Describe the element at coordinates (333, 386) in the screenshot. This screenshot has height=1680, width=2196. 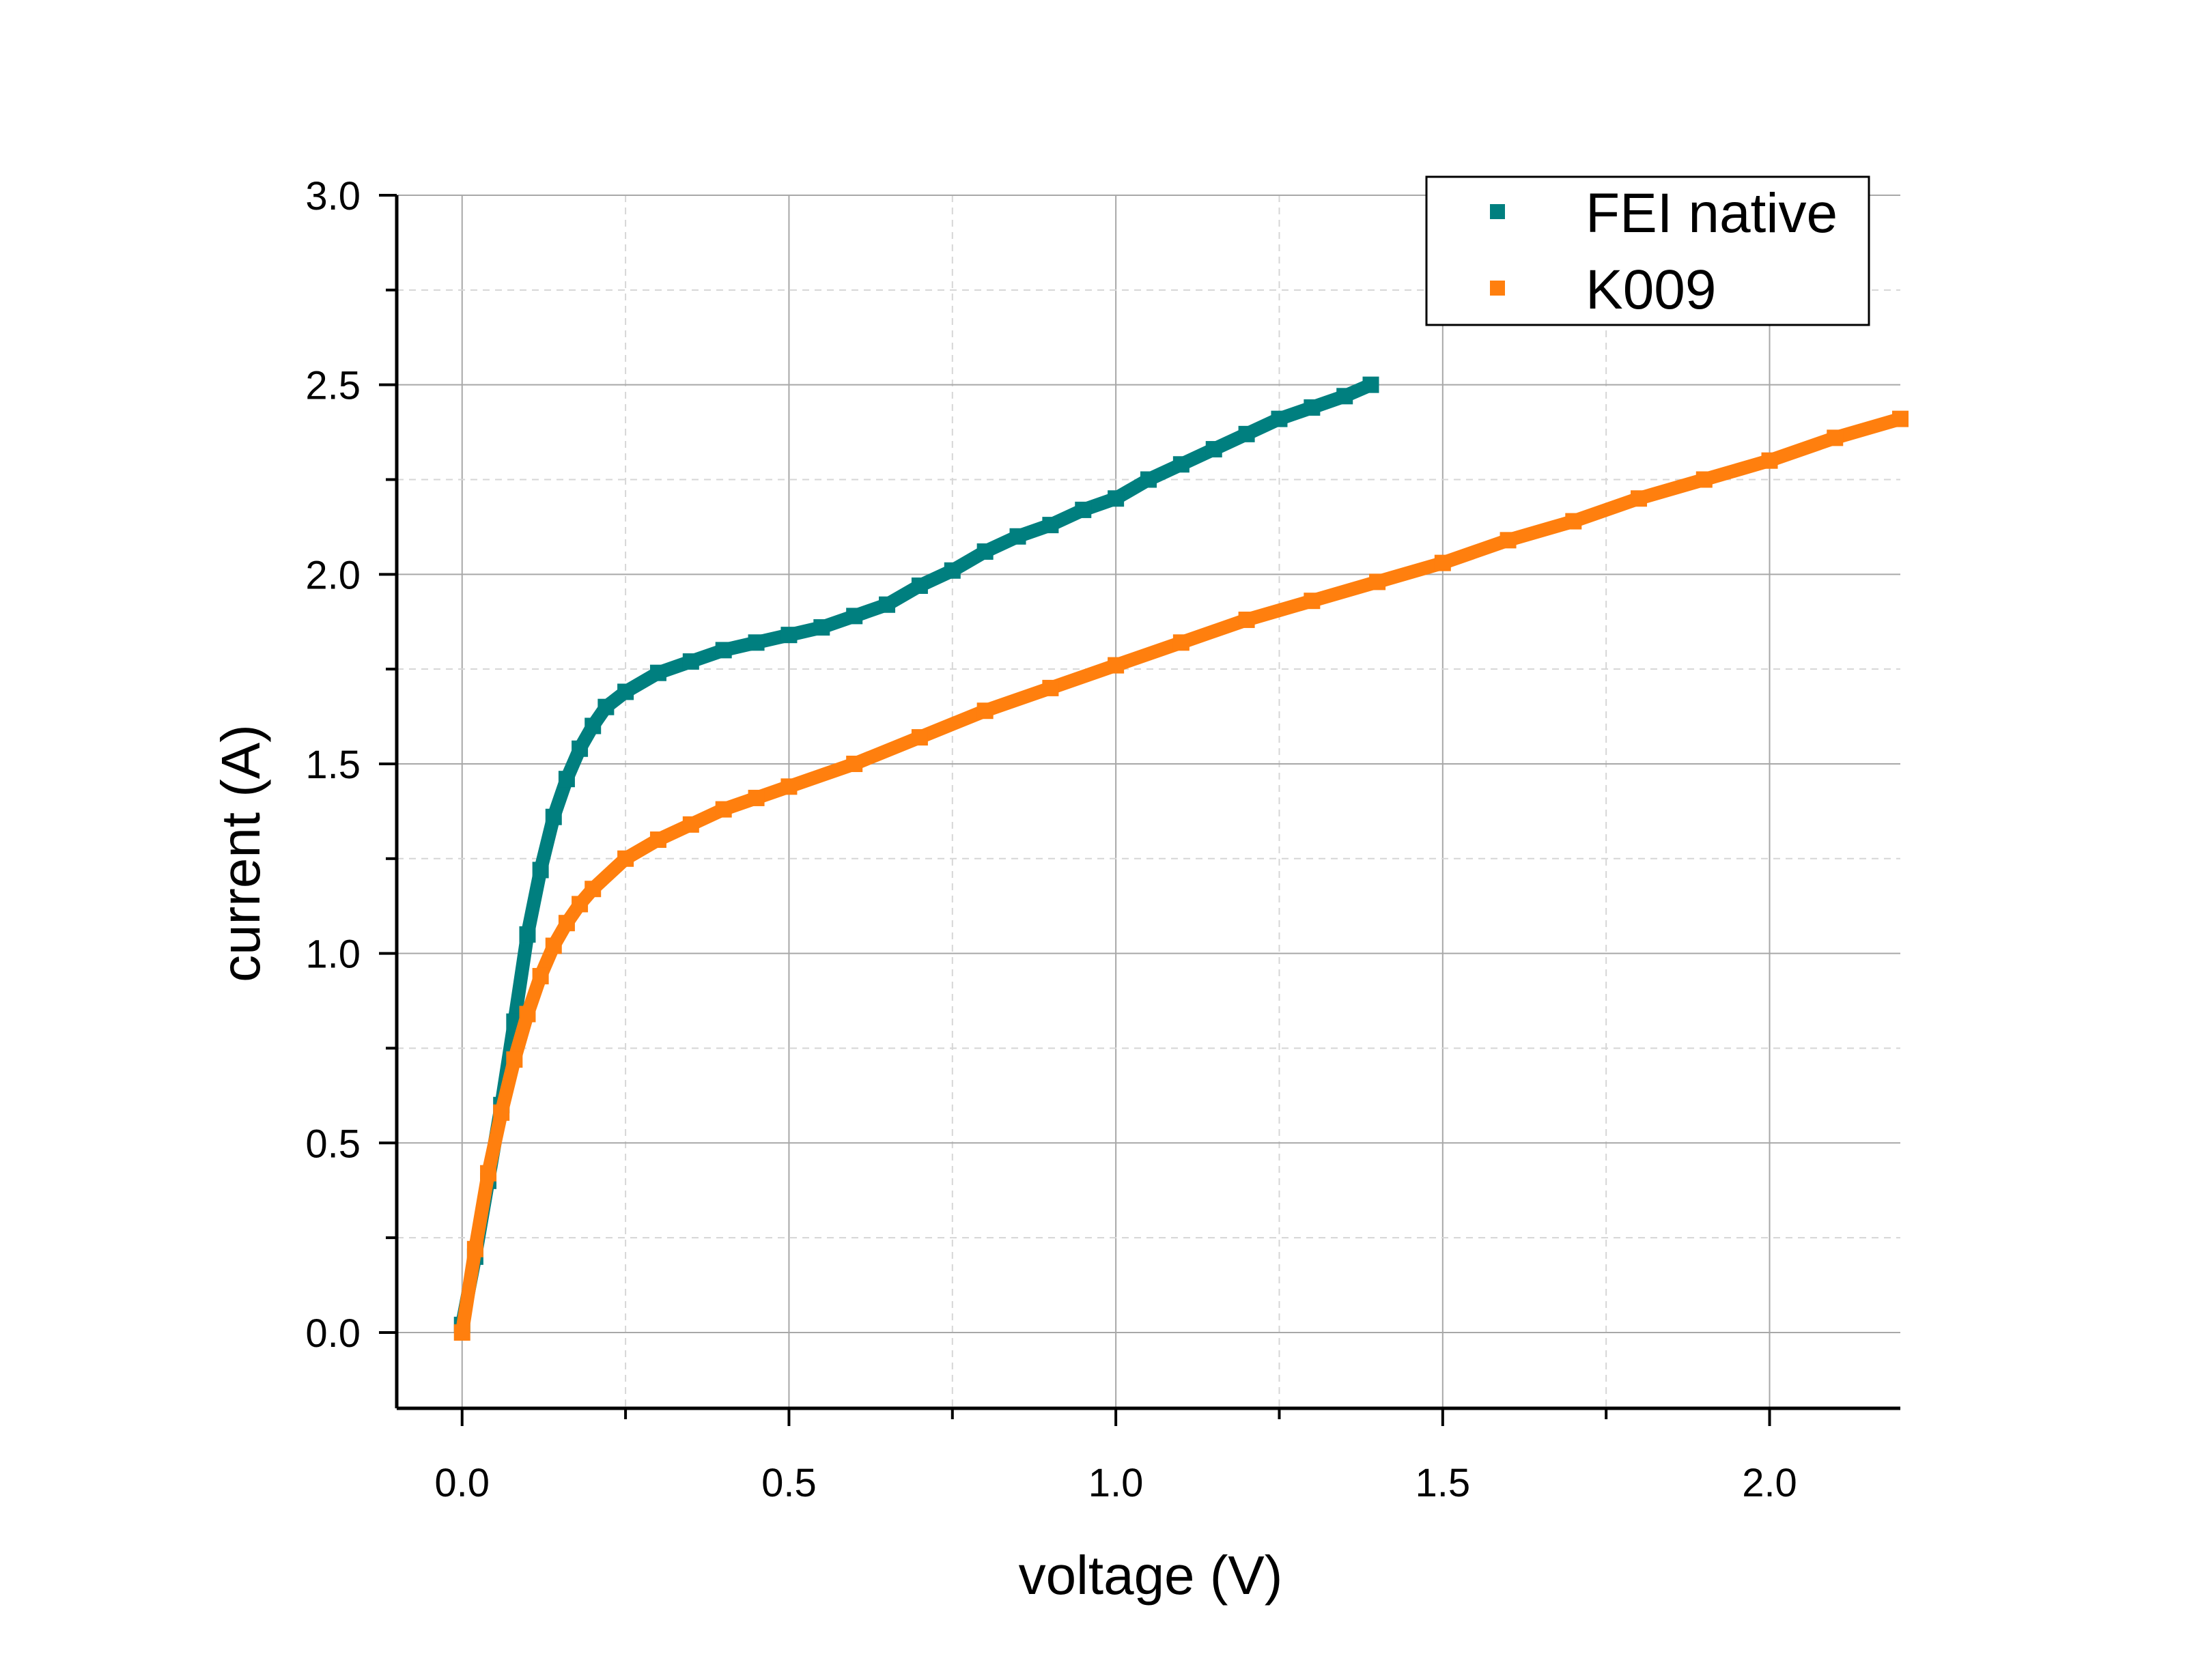
I see `y-tick-label: 2.5` at that location.